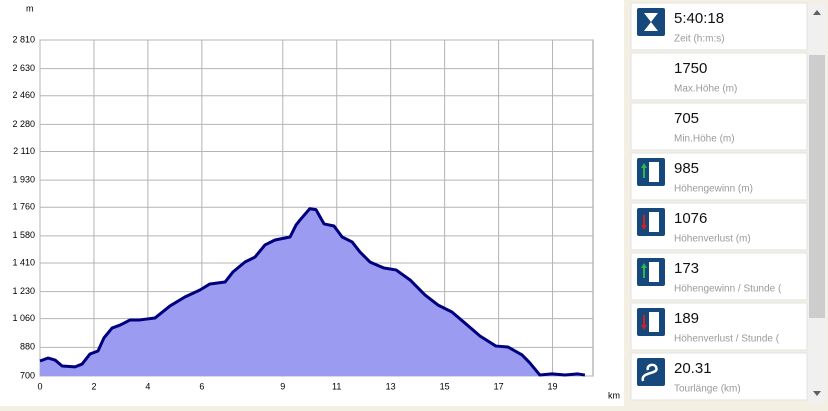 The image size is (828, 411). I want to click on y-tick-label: 1 760, so click(23, 207).